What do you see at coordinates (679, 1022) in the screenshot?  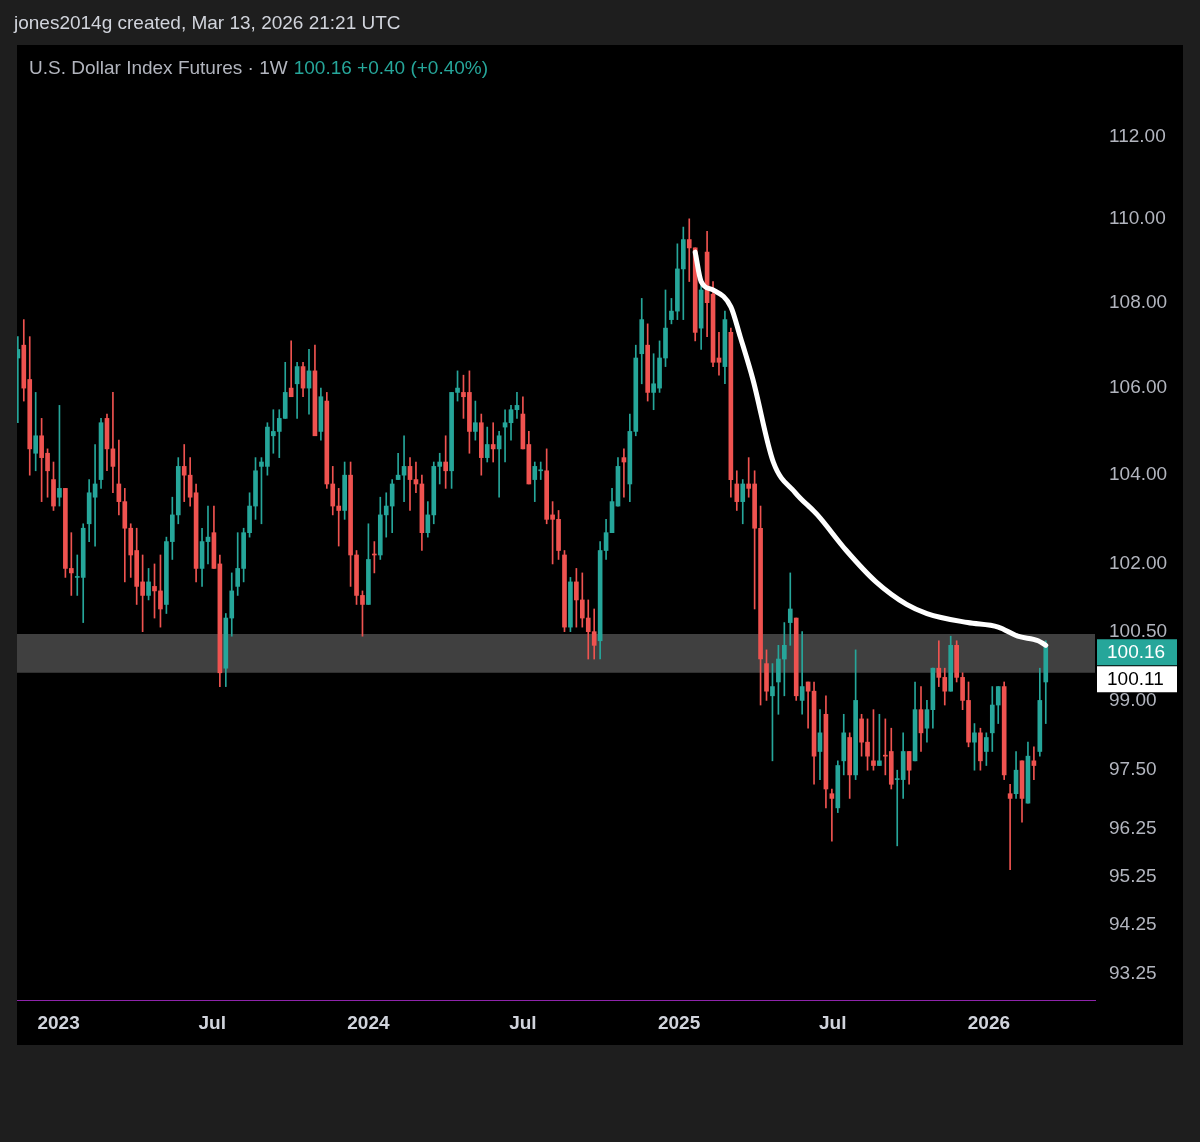 I see `x-tick-label: 2025` at bounding box center [679, 1022].